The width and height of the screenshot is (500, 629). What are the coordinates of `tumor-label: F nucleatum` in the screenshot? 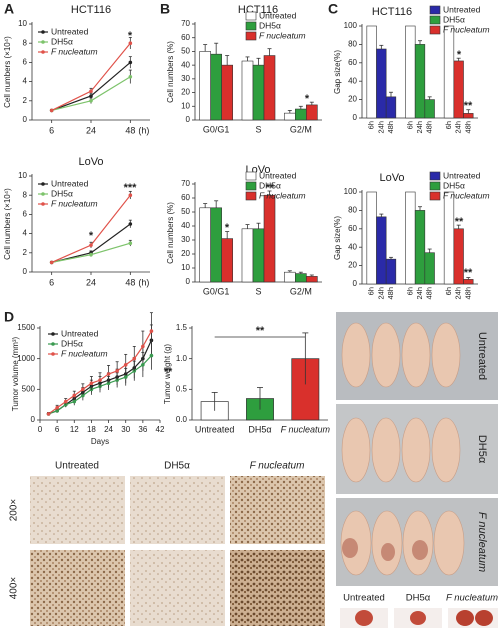 It's located at (472, 598).